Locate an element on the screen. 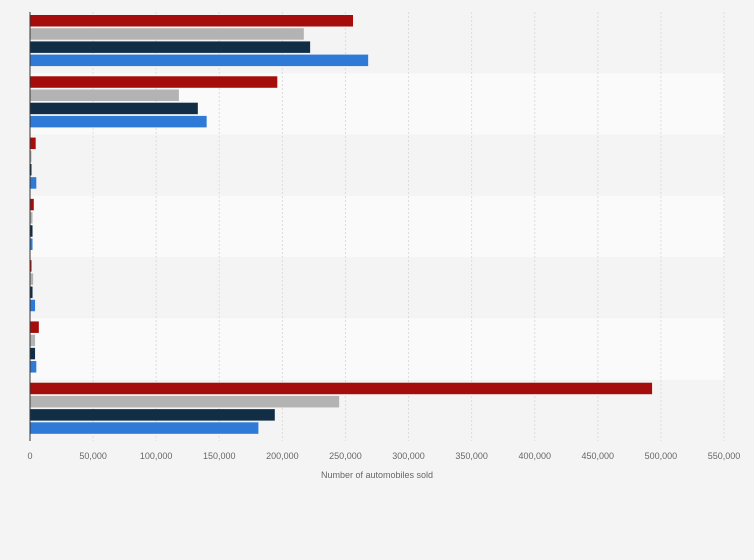 The width and height of the screenshot is (754, 560). x-tick-label: 300,000 is located at coordinates (408, 456).